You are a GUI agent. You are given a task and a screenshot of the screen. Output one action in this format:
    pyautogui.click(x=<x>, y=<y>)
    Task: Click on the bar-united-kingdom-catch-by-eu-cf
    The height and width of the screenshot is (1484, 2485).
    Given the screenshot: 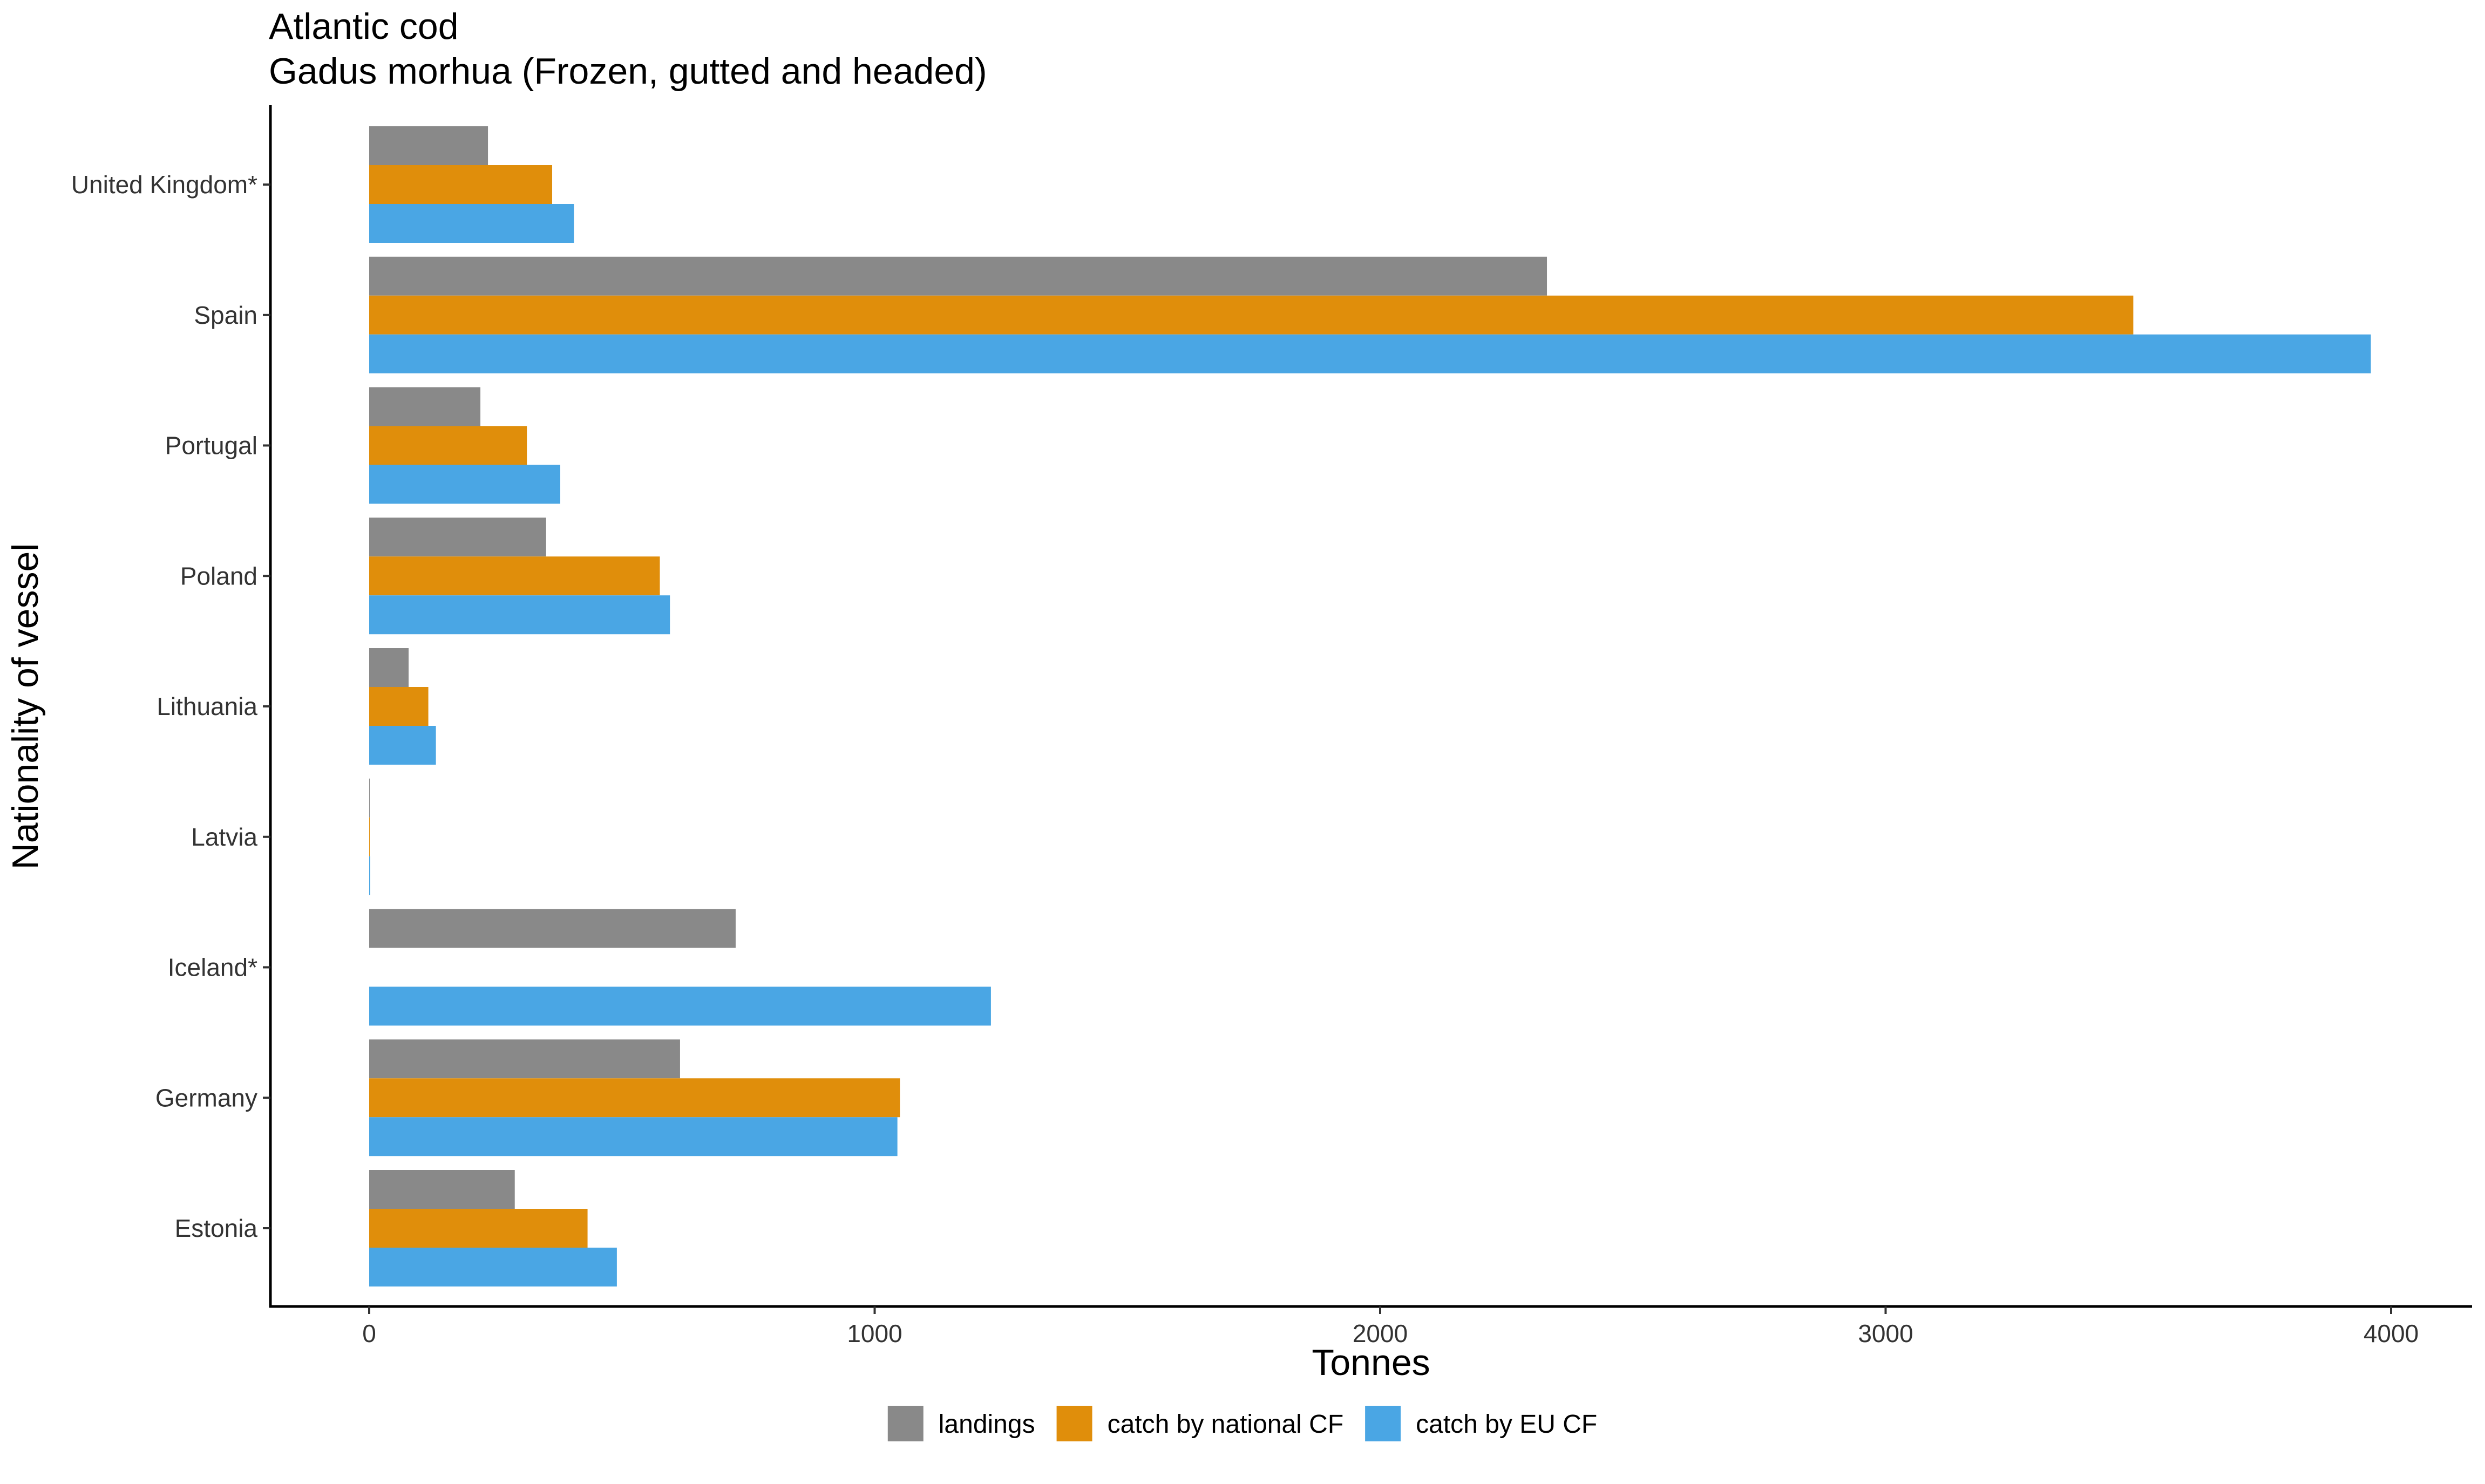 What is the action you would take?
    pyautogui.click(x=472, y=224)
    